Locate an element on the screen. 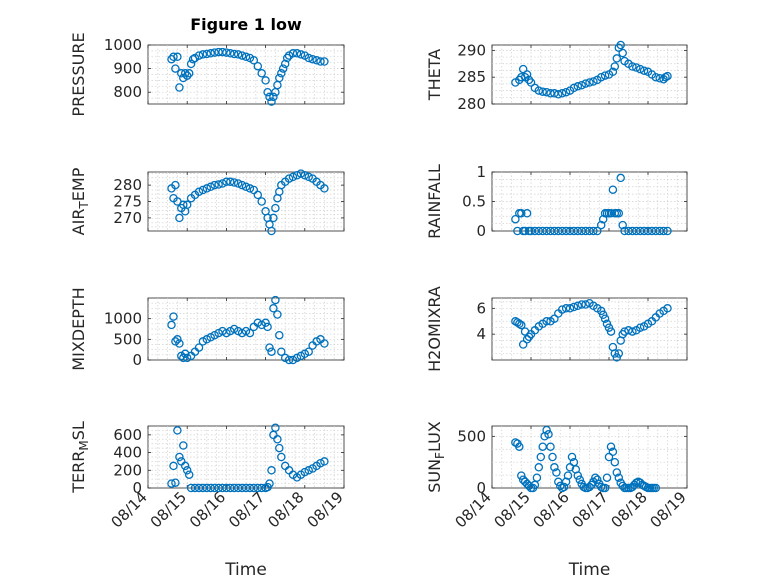 This screenshot has width=778, height=583. y-tick-label: 290 is located at coordinates (471, 50).